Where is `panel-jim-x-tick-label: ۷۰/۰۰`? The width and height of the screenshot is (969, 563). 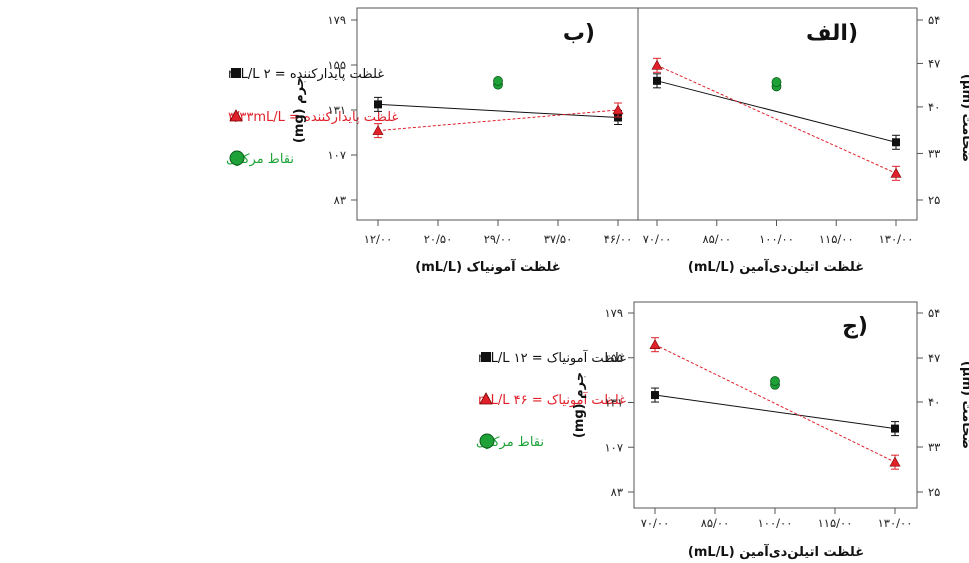
panel-jim-x-tick-label: ۷۰/۰۰ is located at coordinates (655, 523).